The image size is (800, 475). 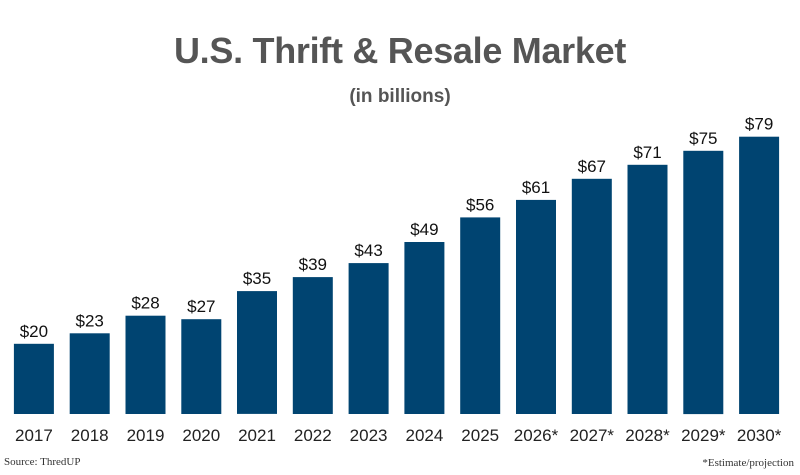 I want to click on bar-2023, so click(x=368, y=338).